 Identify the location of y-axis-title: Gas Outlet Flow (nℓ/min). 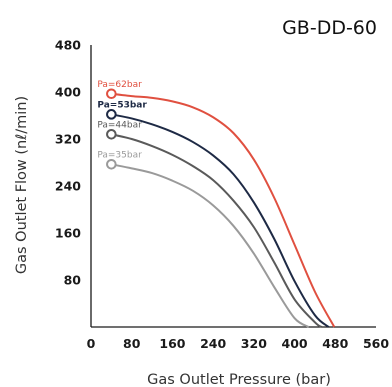
(22, 185).